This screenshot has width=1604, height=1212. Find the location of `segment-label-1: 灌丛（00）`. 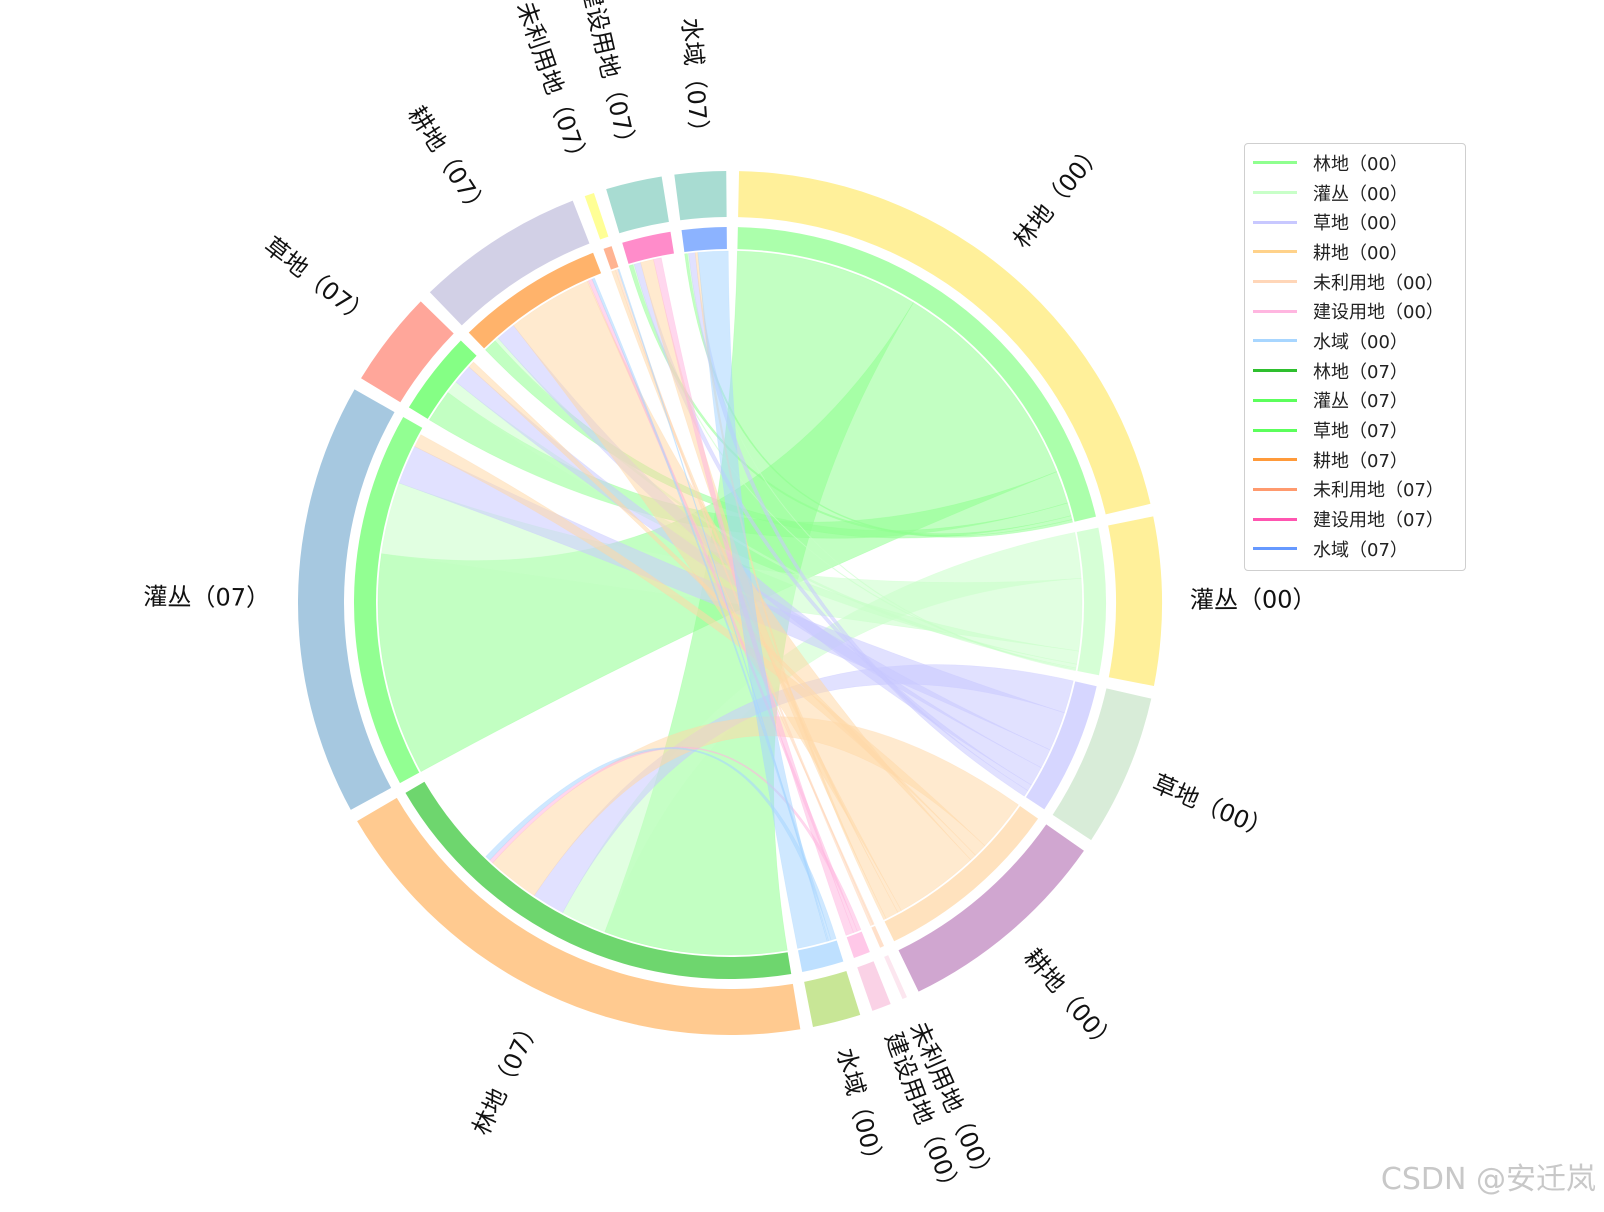

segment-label-1: 灌丛（00） is located at coordinates (1253, 599).